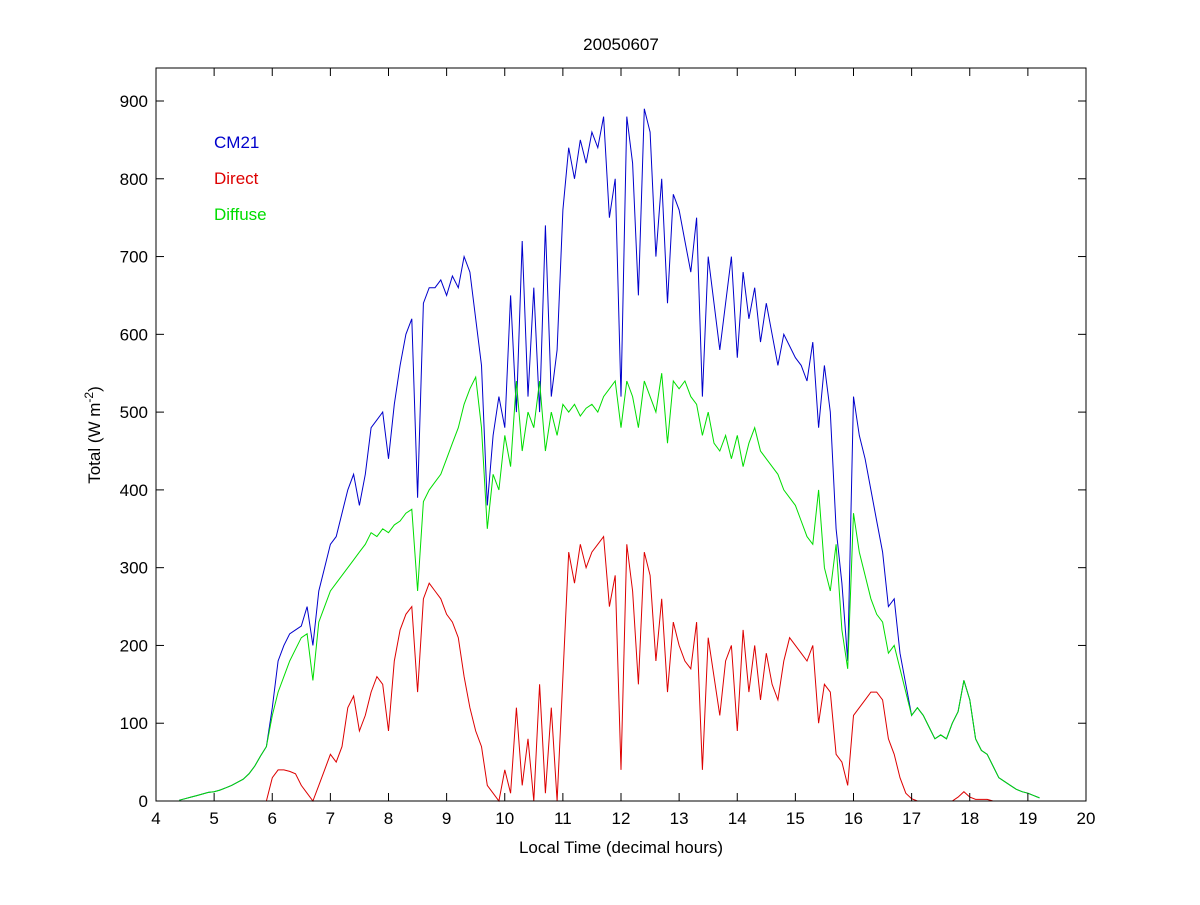  I want to click on legend-entry-direct: Direct, so click(236, 178).